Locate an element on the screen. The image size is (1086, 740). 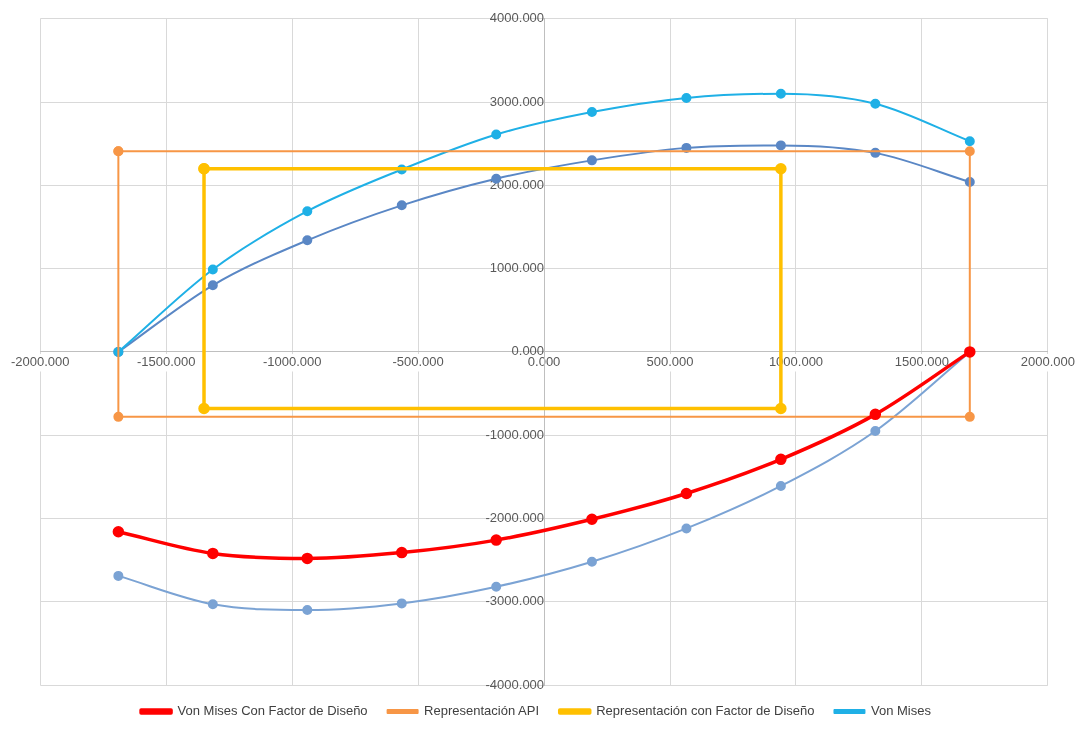
x-tick-label: 2000.000 is located at coordinates (1048, 362).